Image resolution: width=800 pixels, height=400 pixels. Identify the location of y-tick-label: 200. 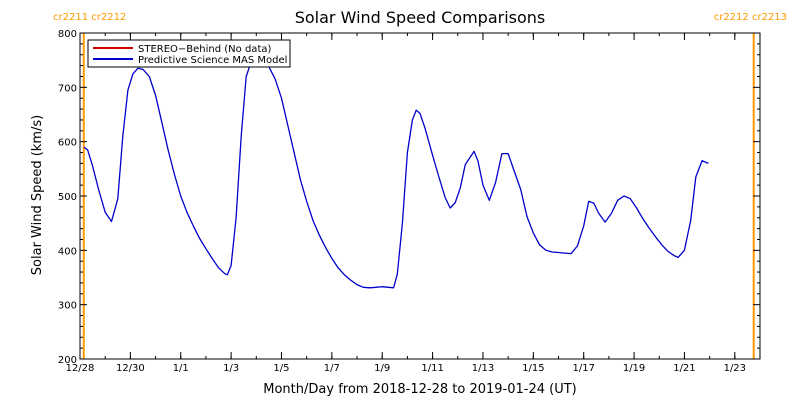
(67, 360).